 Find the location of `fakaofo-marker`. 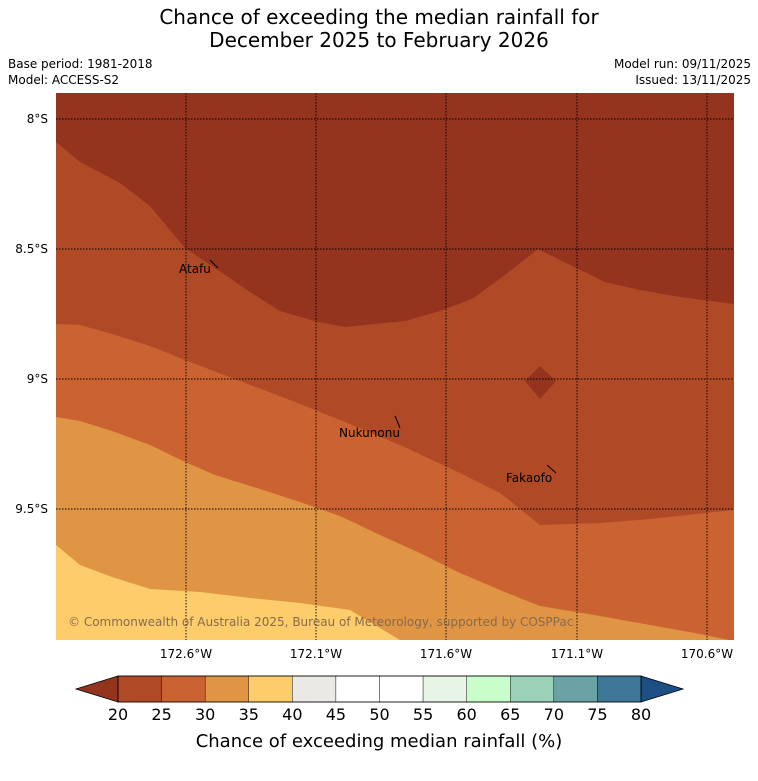

fakaofo-marker is located at coordinates (551, 469).